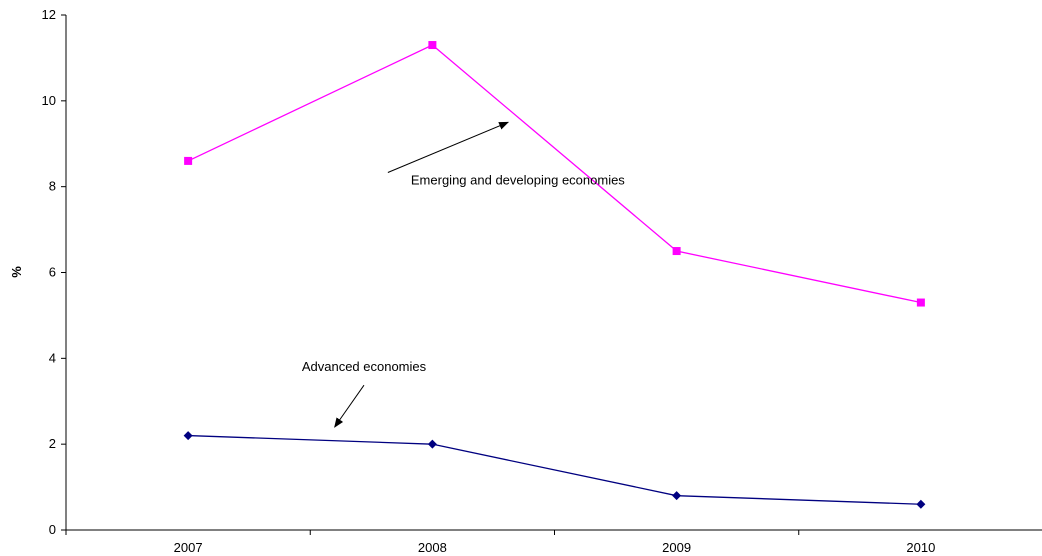  Describe the element at coordinates (16, 272) in the screenshot. I see `y-axis-title: %` at that location.